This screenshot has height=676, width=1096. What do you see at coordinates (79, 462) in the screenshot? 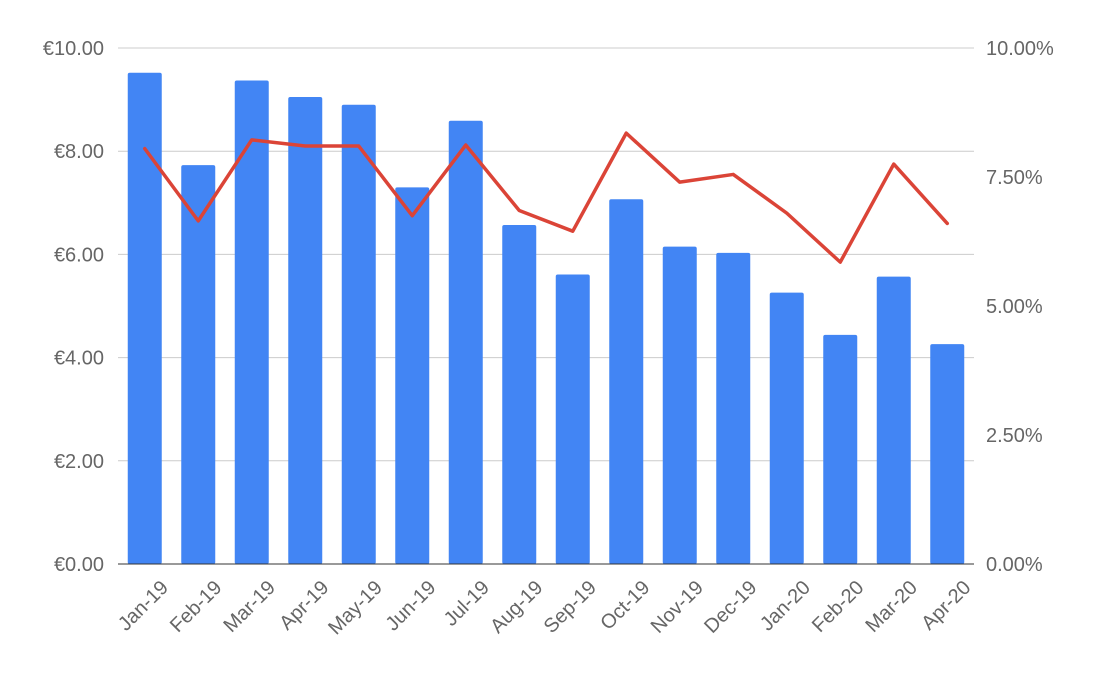
I see `left-tick-label: €2.00` at bounding box center [79, 462].